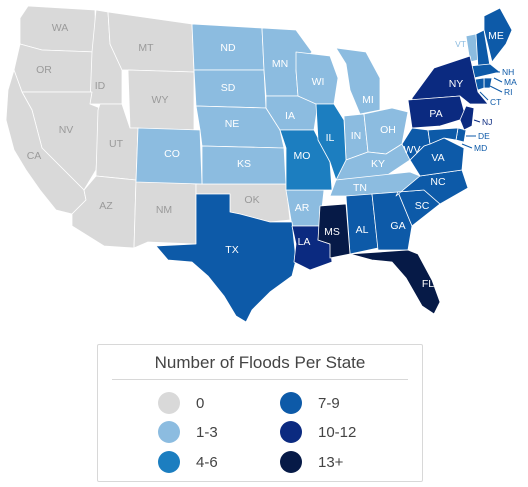 Image resolution: width=528 pixels, height=487 pixels. Describe the element at coordinates (358, 81) in the screenshot. I see `state-mi` at that location.